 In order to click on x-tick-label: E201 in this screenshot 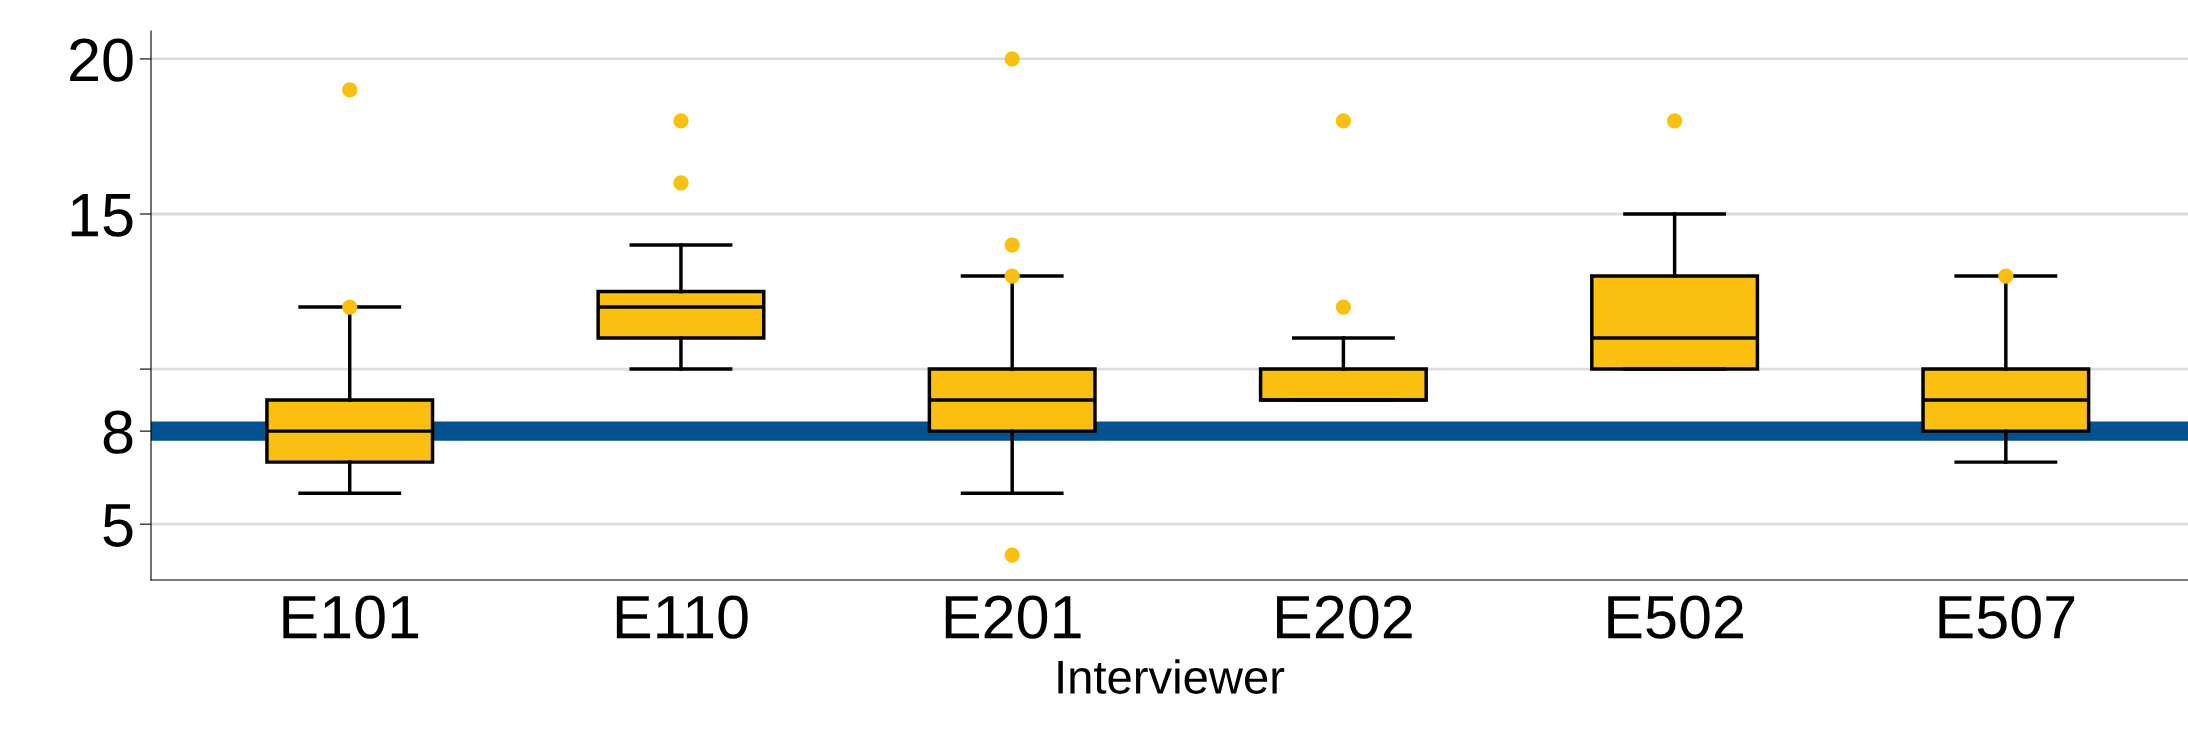, I will do `click(1013, 617)`.